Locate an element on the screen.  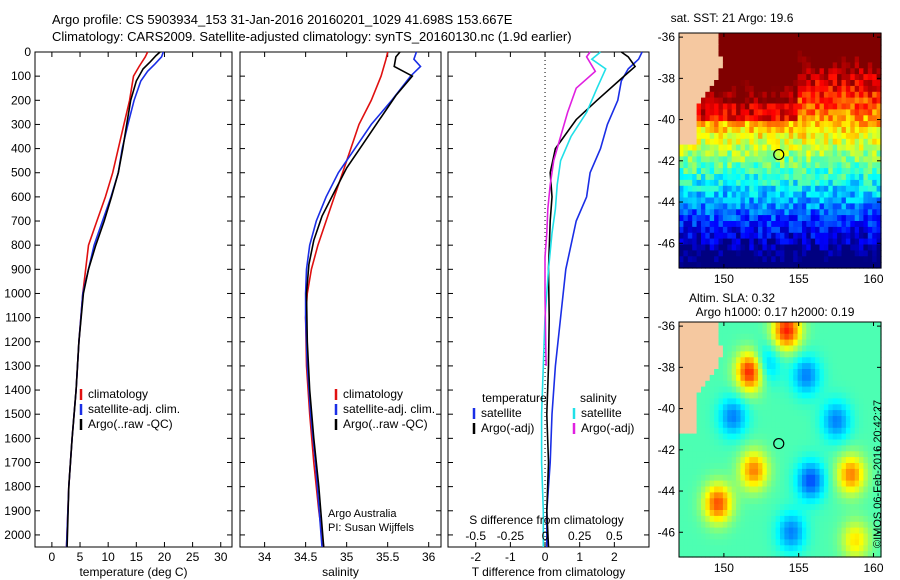
map-y-tick-label: -46 is located at coordinates (667, 243).